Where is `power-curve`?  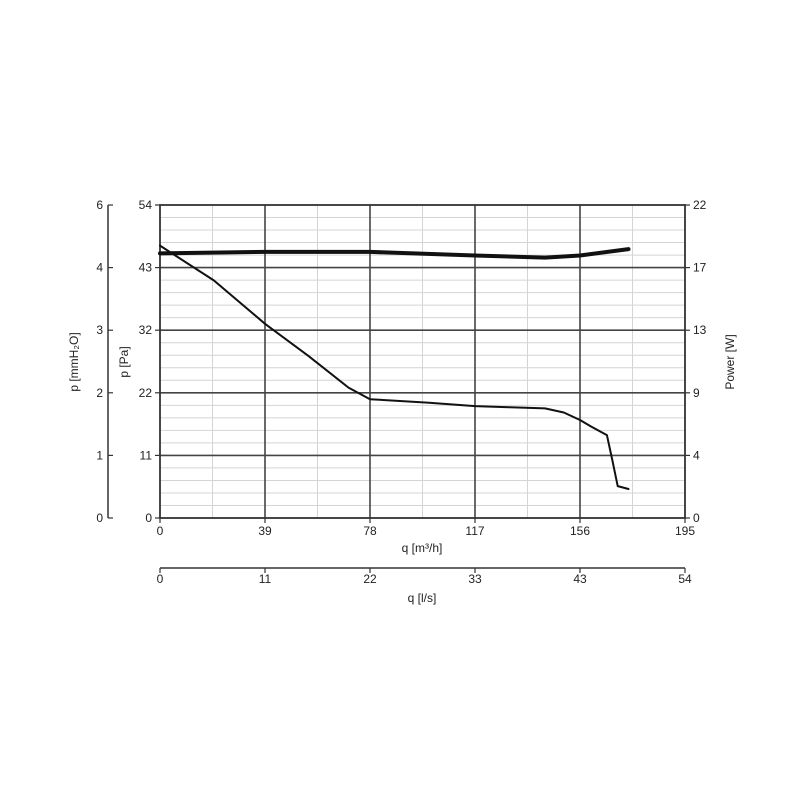
power-curve is located at coordinates (394, 253).